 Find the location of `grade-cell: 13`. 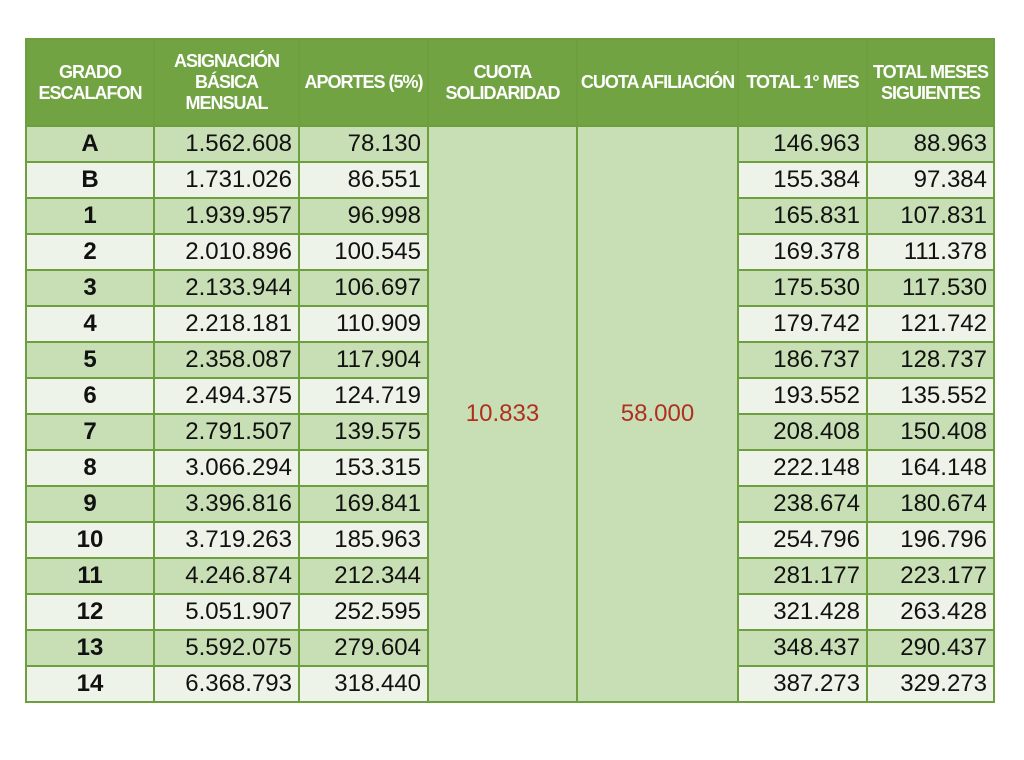

grade-cell: 13 is located at coordinates (90, 648).